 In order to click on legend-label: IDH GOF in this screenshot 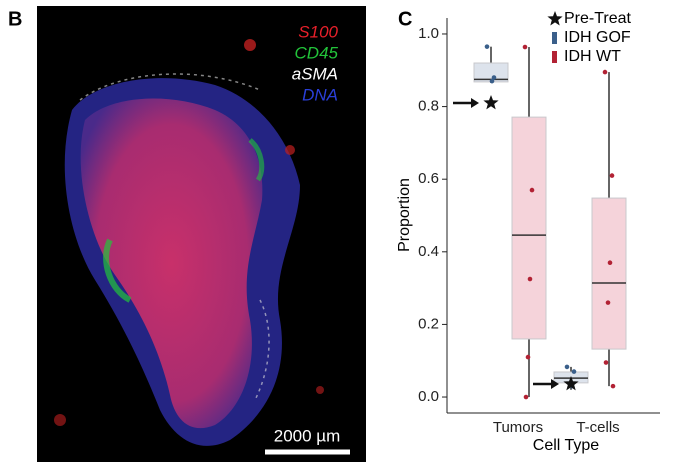, I will do `click(597, 37)`.